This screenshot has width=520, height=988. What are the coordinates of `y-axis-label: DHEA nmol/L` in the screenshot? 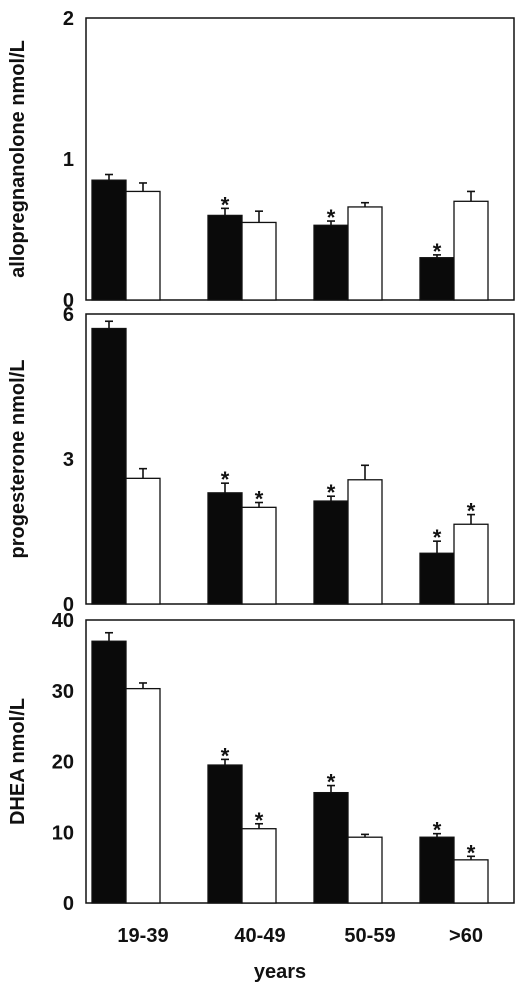 It's located at (18, 761).